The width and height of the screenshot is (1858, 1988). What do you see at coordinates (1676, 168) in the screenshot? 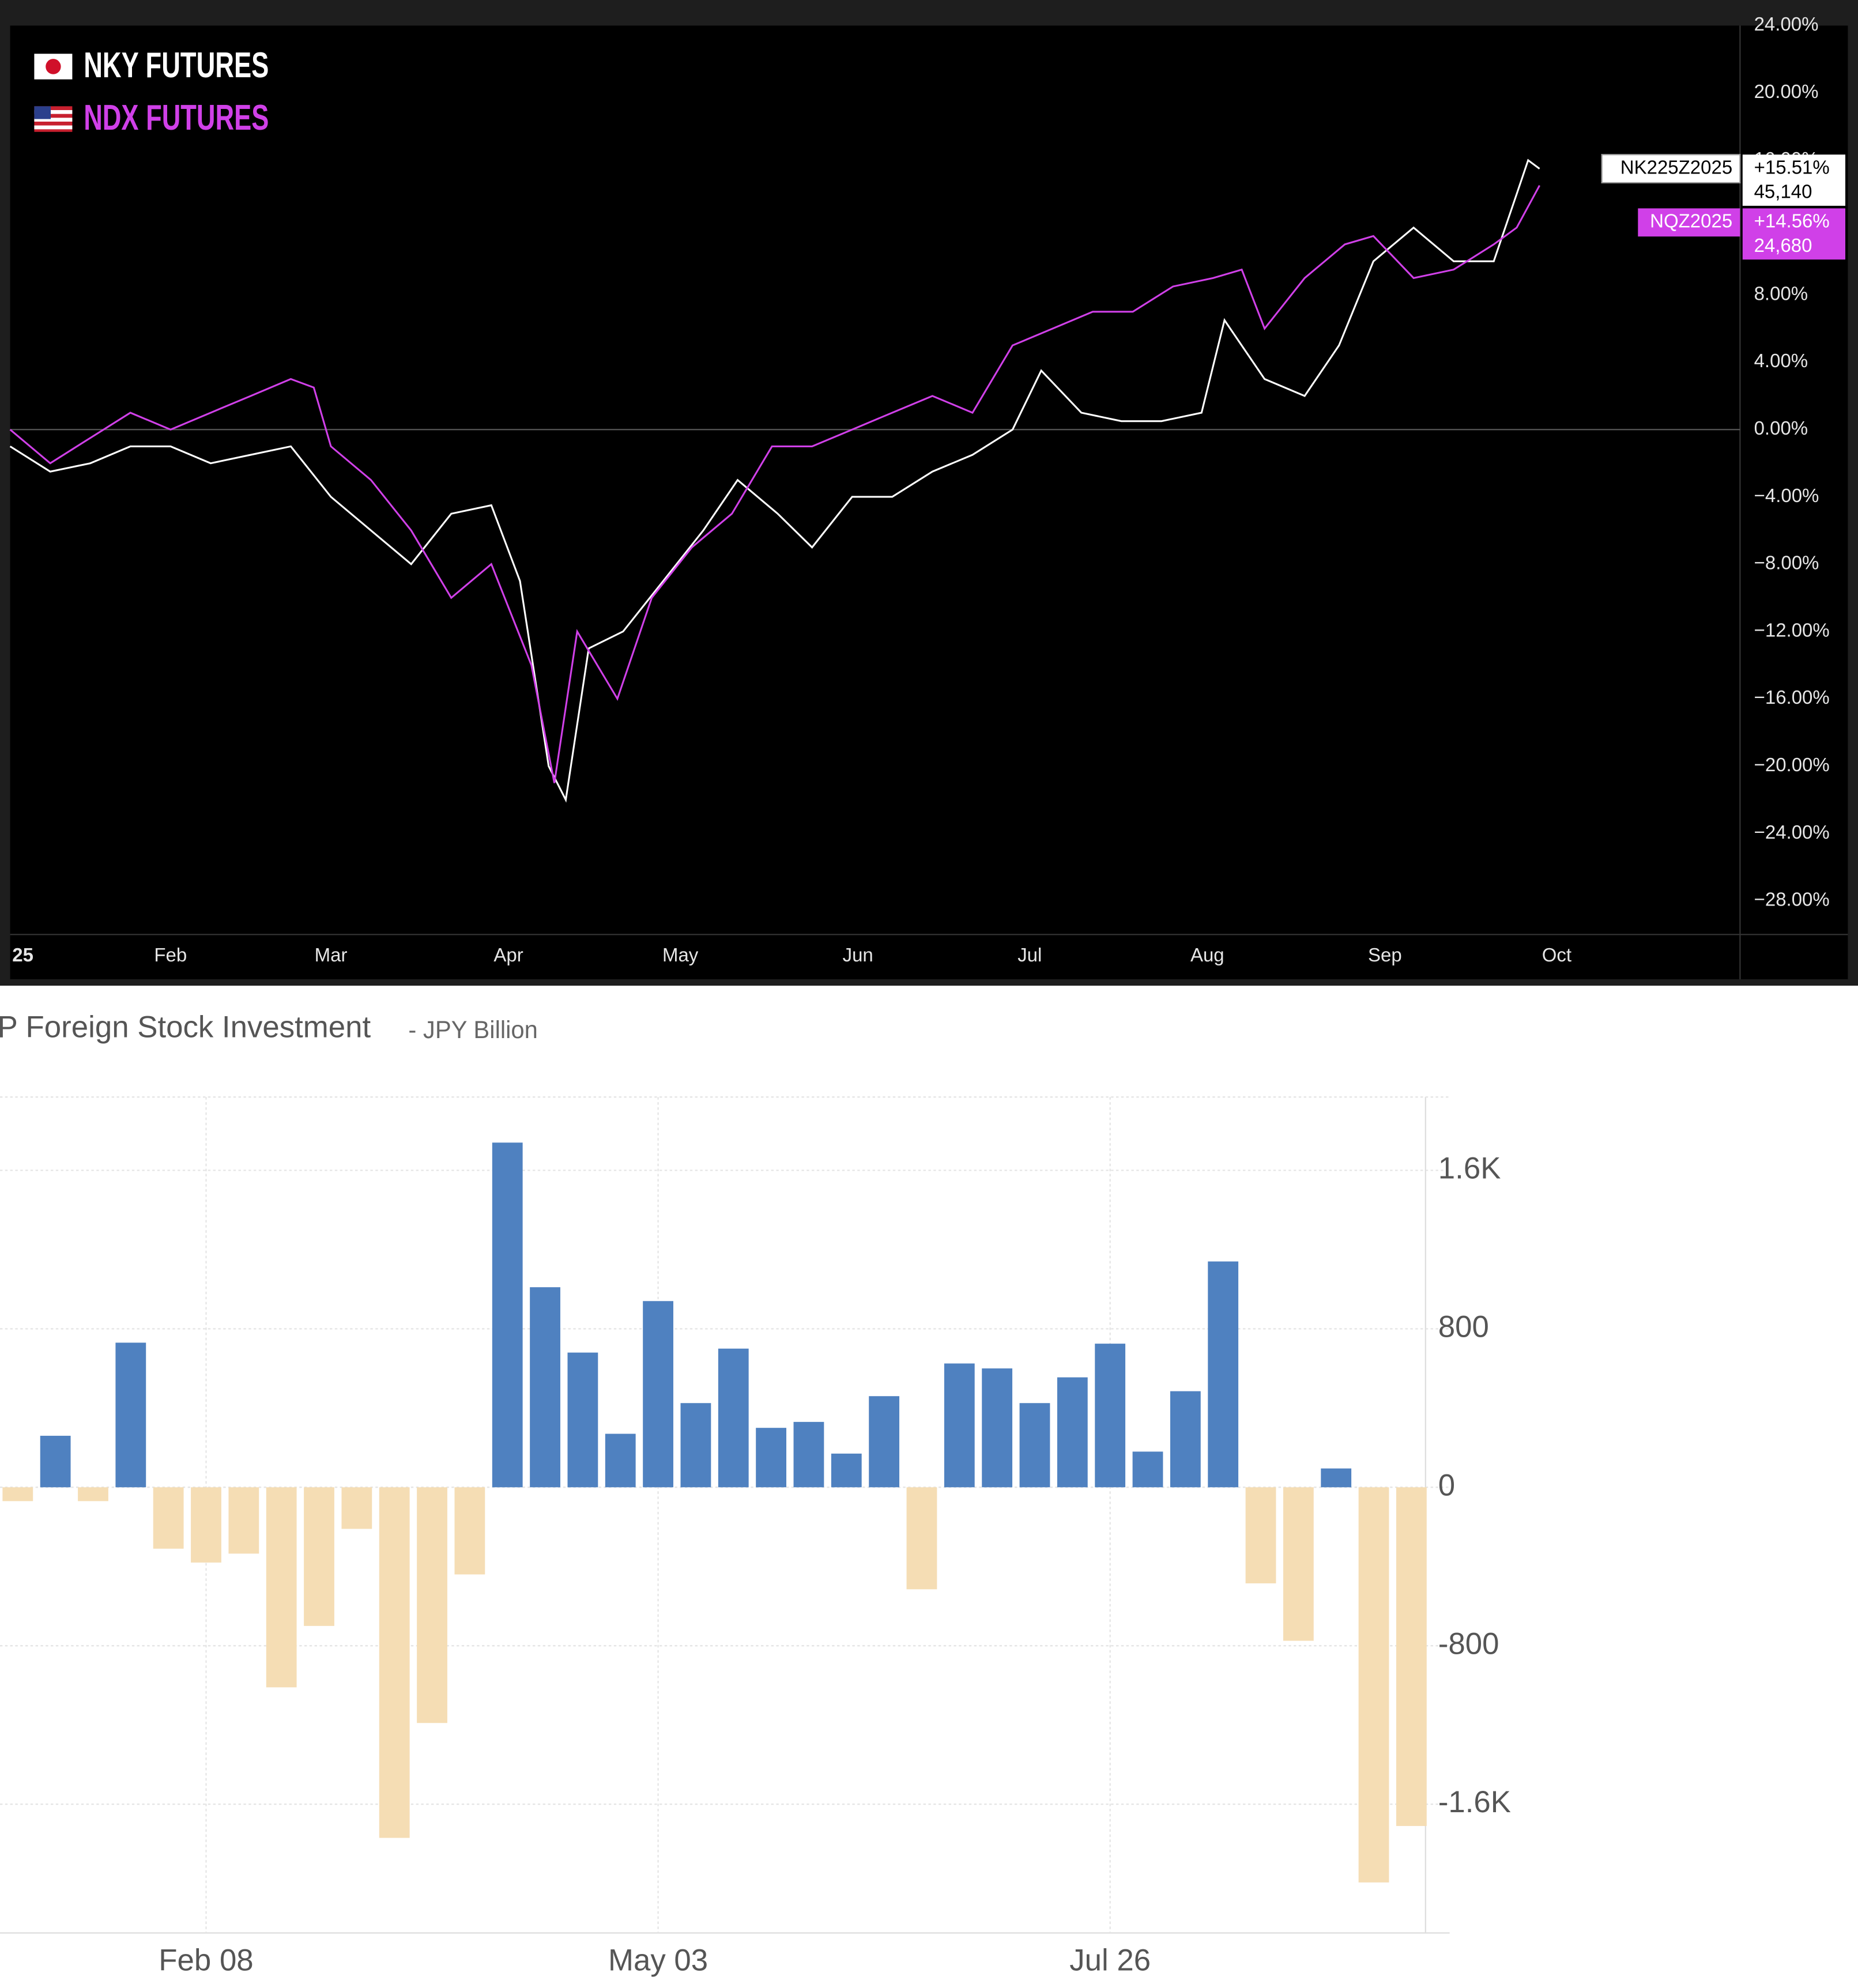
I see `badge-ticker: NK225Z2025` at bounding box center [1676, 168].